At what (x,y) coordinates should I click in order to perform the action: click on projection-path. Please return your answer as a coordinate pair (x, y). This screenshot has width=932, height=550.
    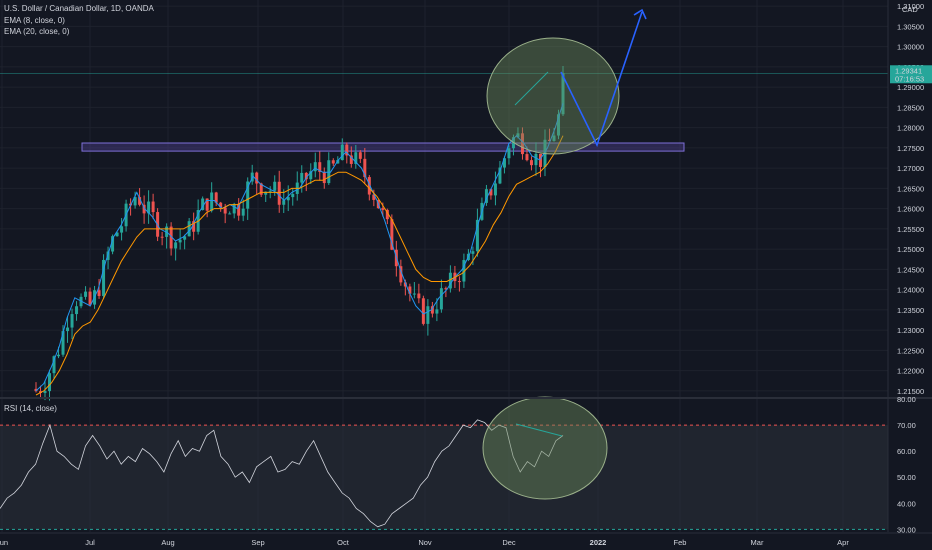
    Looking at the image, I should click on (601, 79).